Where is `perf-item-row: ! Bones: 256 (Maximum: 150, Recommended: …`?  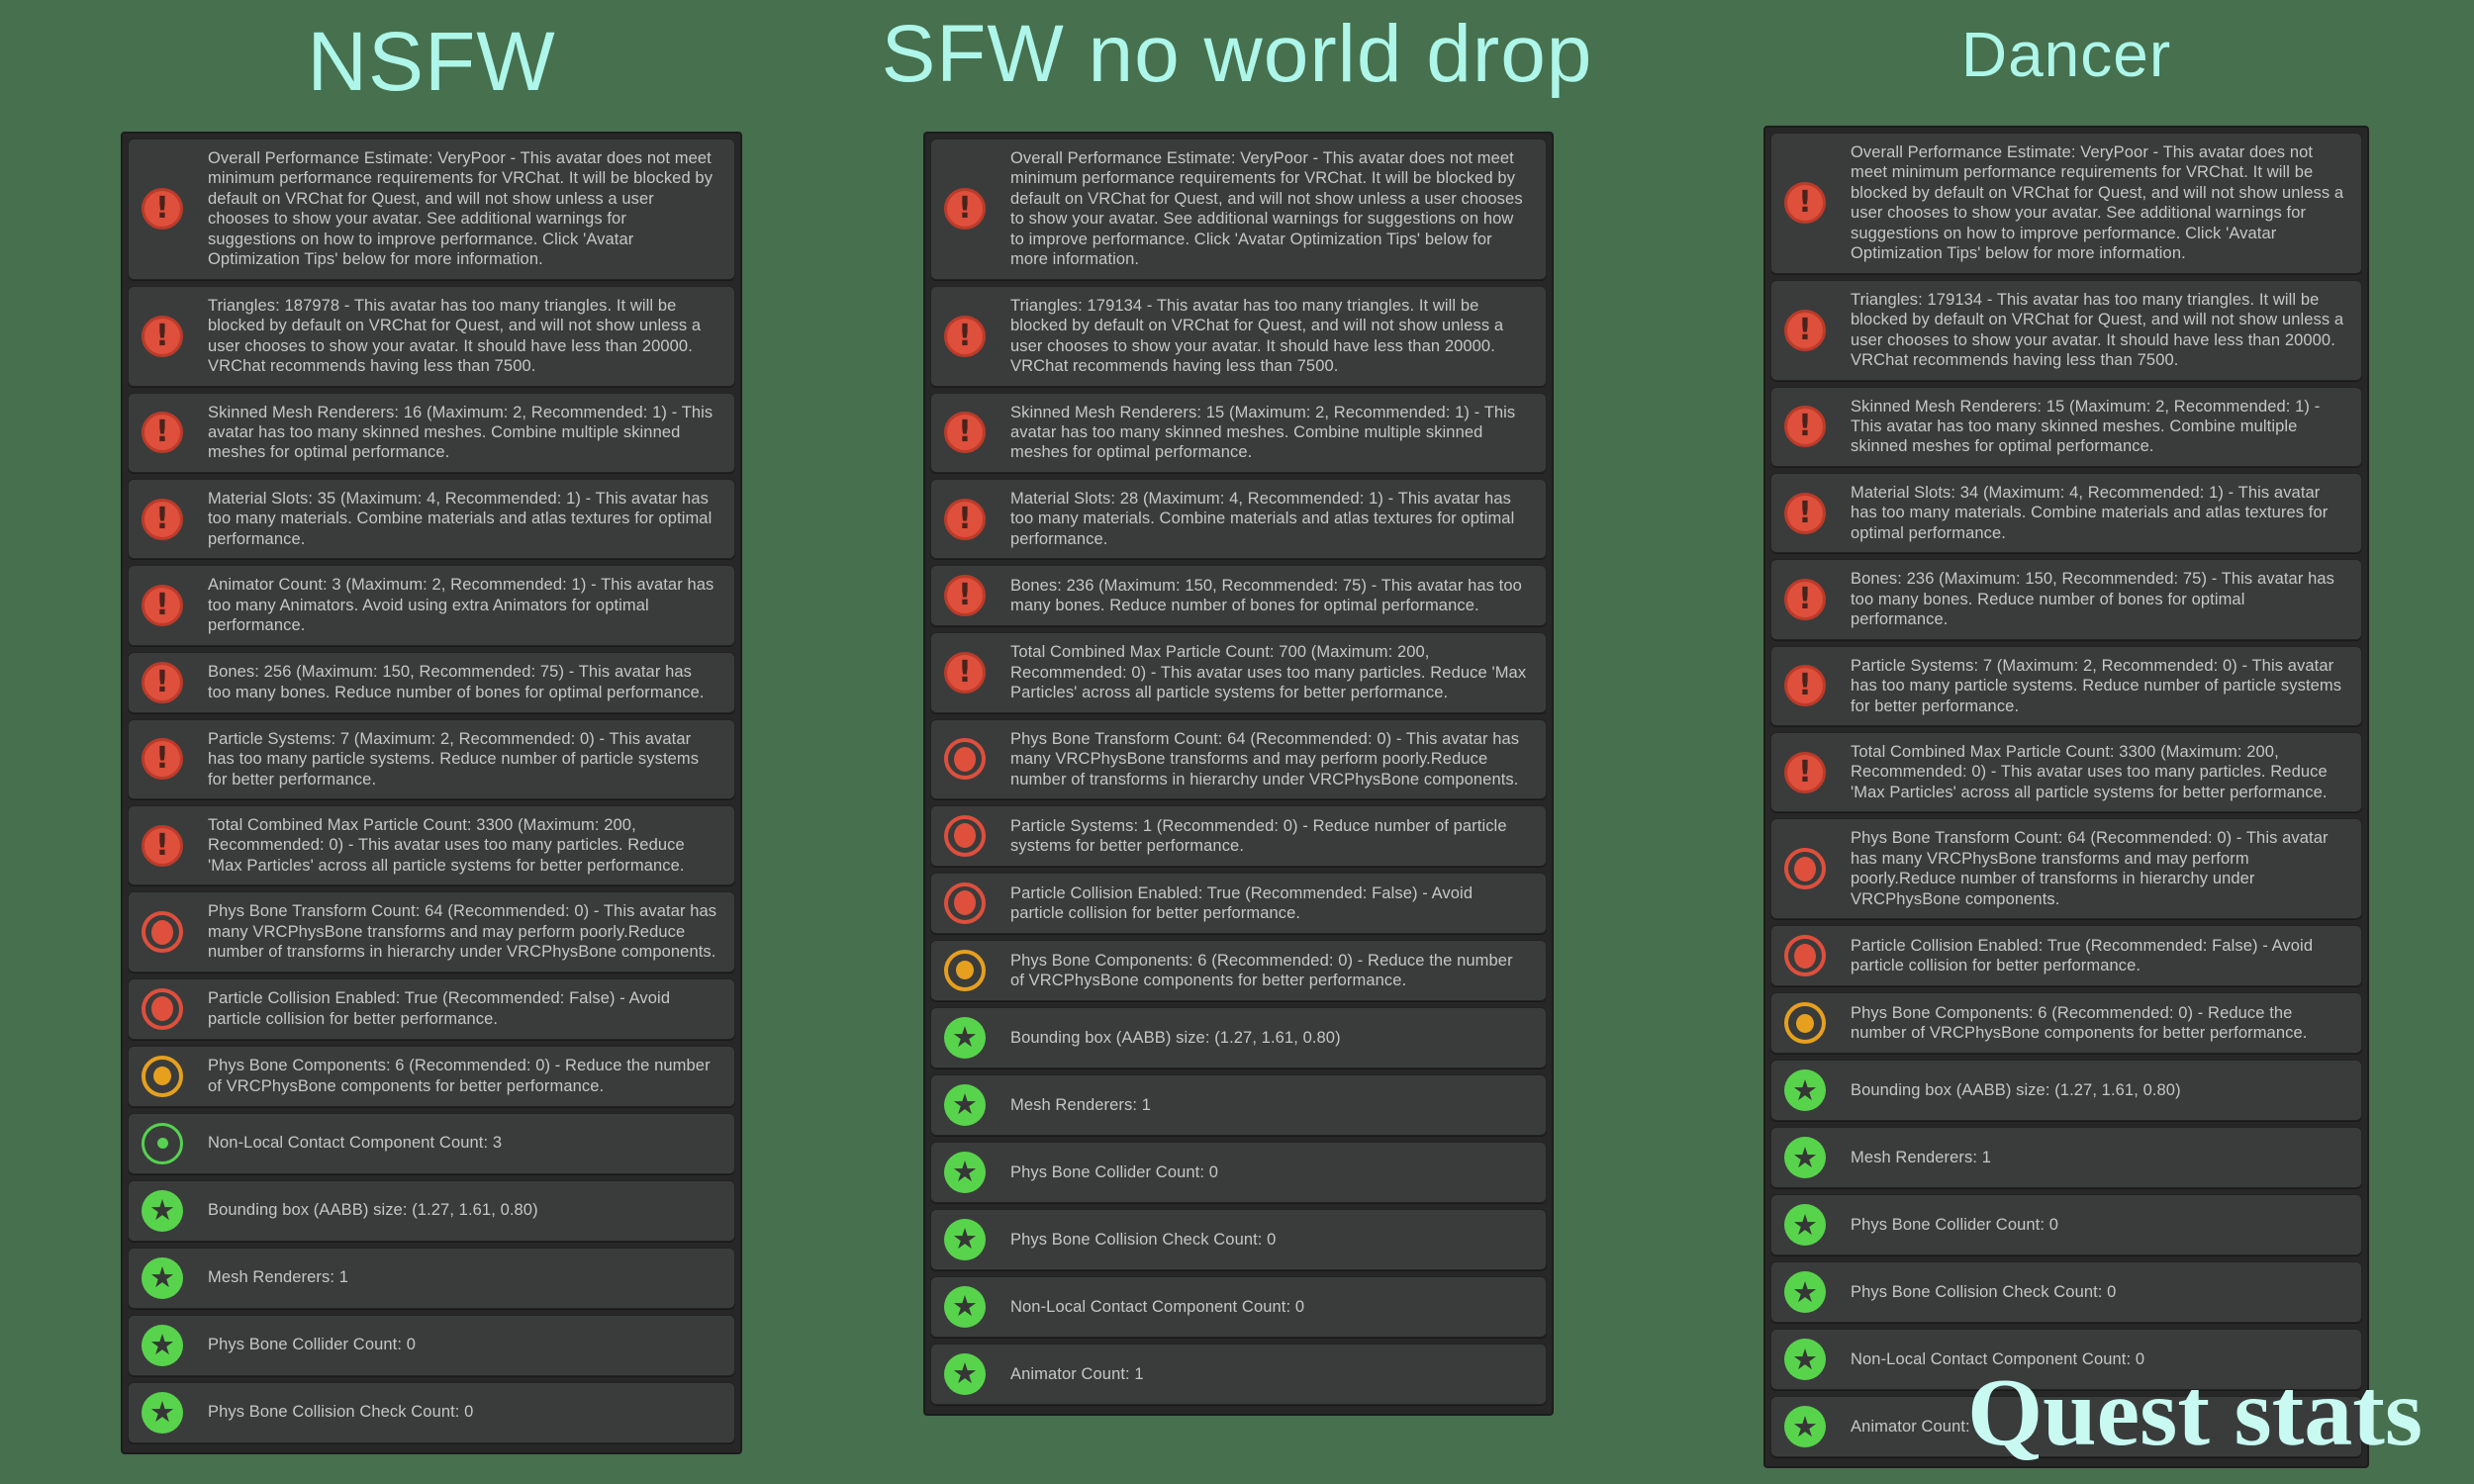 perf-item-row: ! Bones: 256 (Maximum: 150, Recommended: … is located at coordinates (432, 682).